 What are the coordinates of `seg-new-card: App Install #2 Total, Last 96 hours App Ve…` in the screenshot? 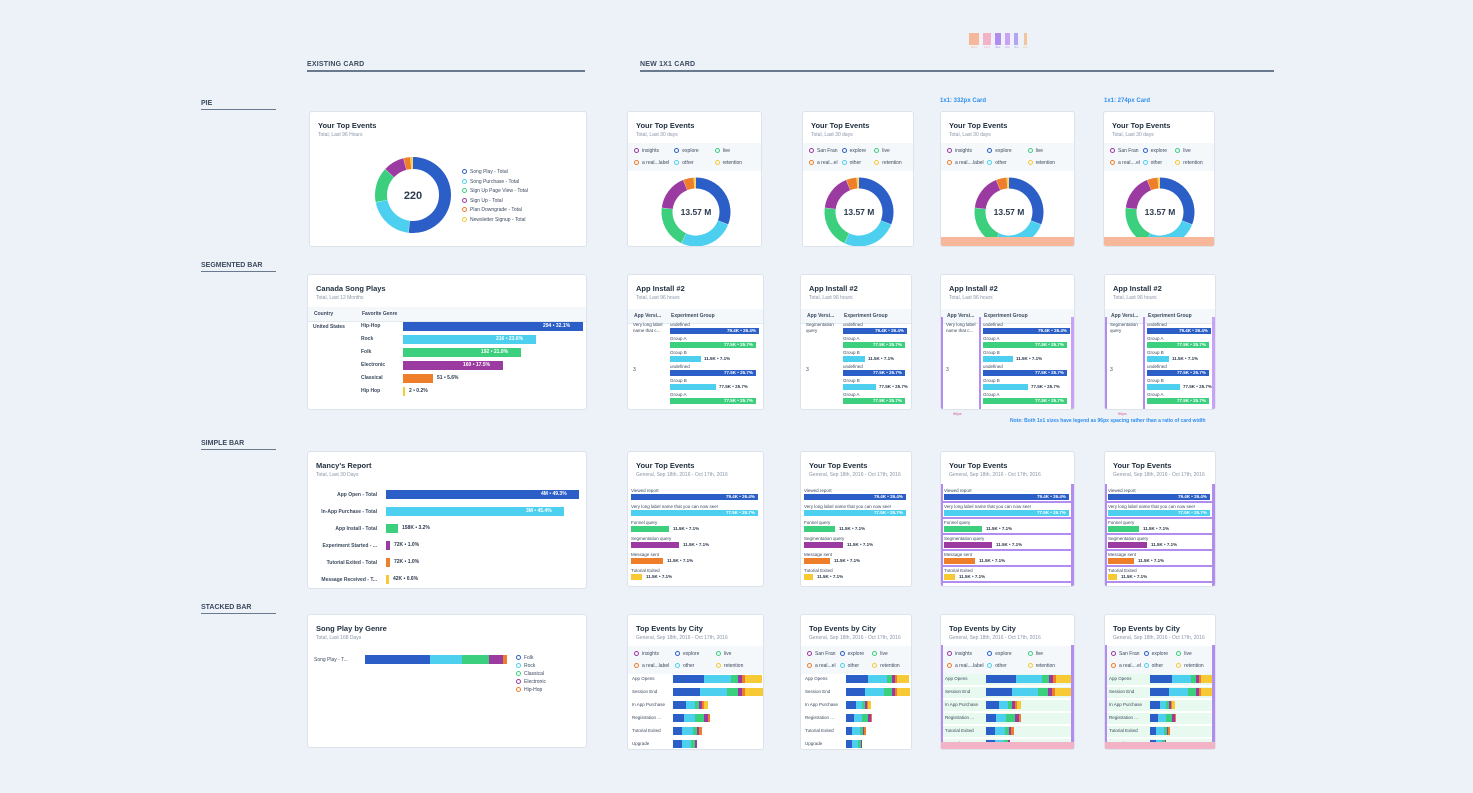 It's located at (856, 342).